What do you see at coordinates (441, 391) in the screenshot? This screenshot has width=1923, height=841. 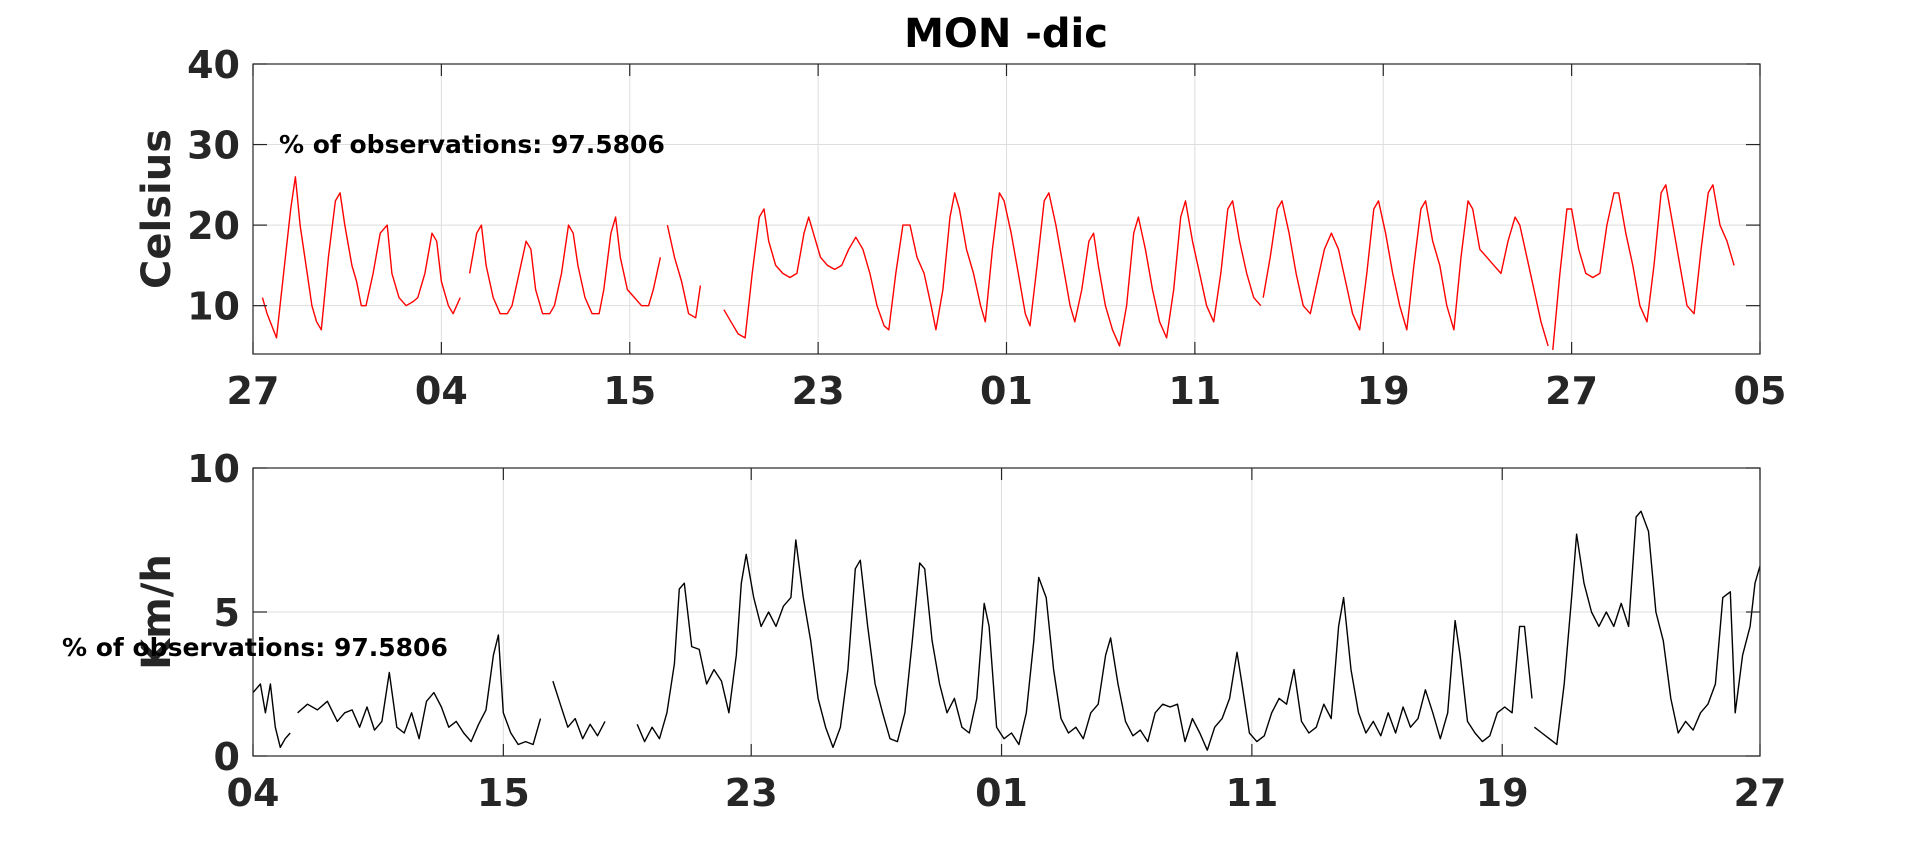 I see `temperature-x-tick-label: 04` at bounding box center [441, 391].